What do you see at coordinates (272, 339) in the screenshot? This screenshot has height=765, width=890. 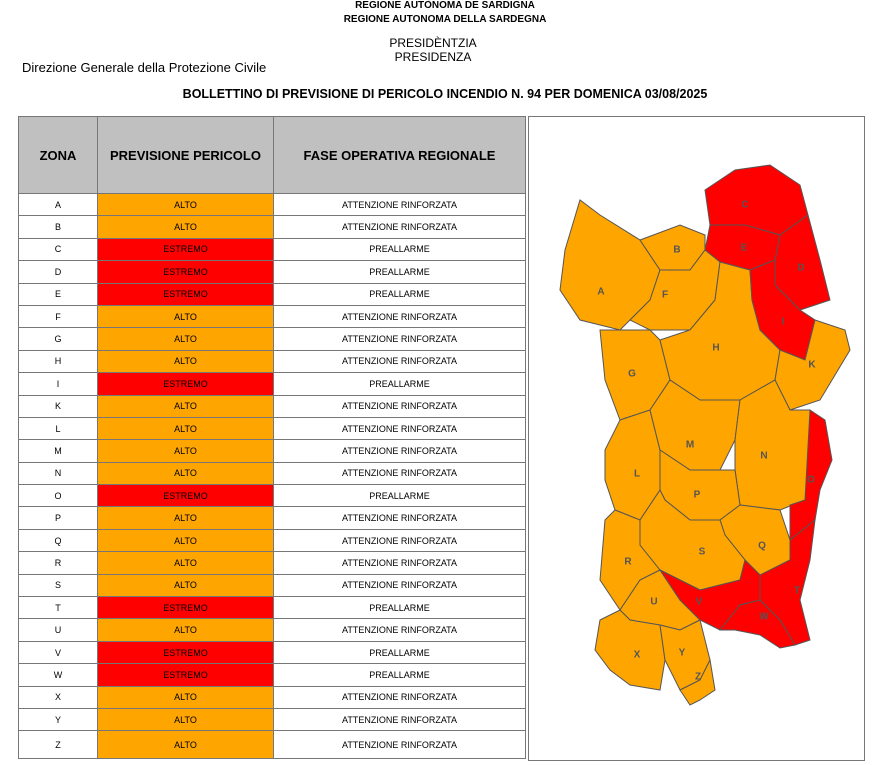 I see `zone-row: G ALTO ATTENZIONE RINFORZATA` at bounding box center [272, 339].